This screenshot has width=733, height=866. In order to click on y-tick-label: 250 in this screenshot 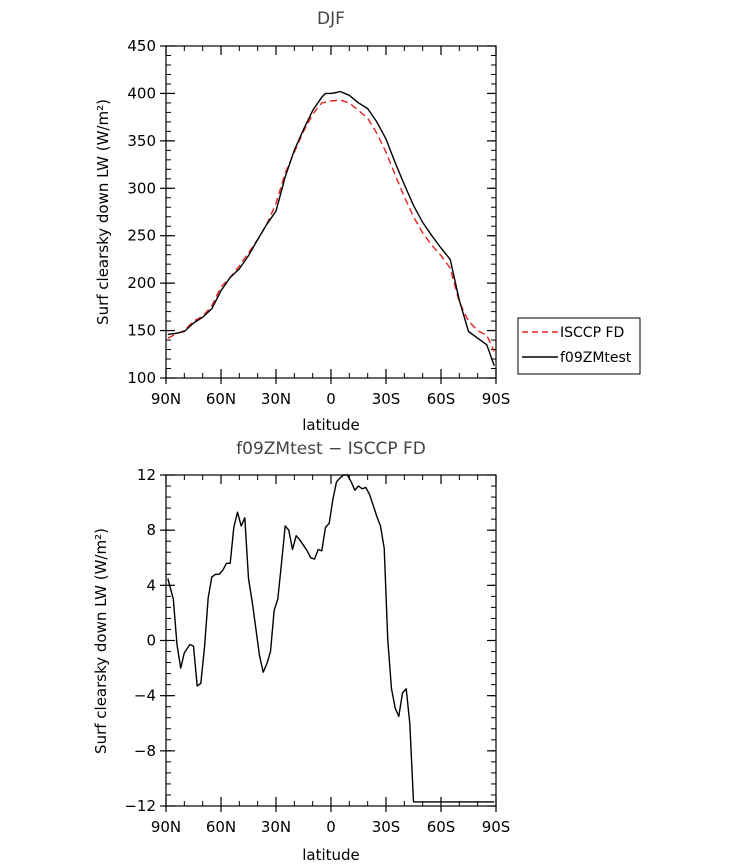, I will do `click(141, 236)`.